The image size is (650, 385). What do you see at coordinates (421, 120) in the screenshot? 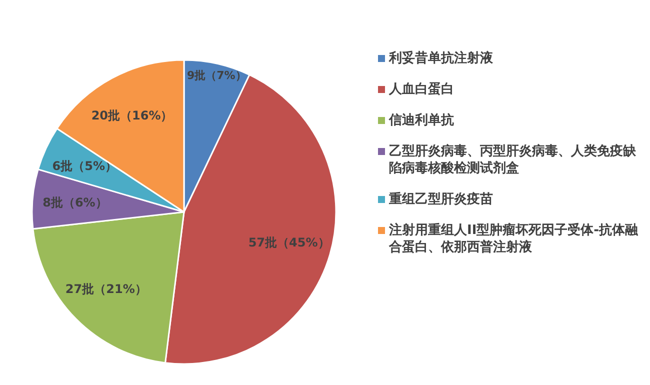
I see `legend-label: 信迪利单抗` at bounding box center [421, 120].